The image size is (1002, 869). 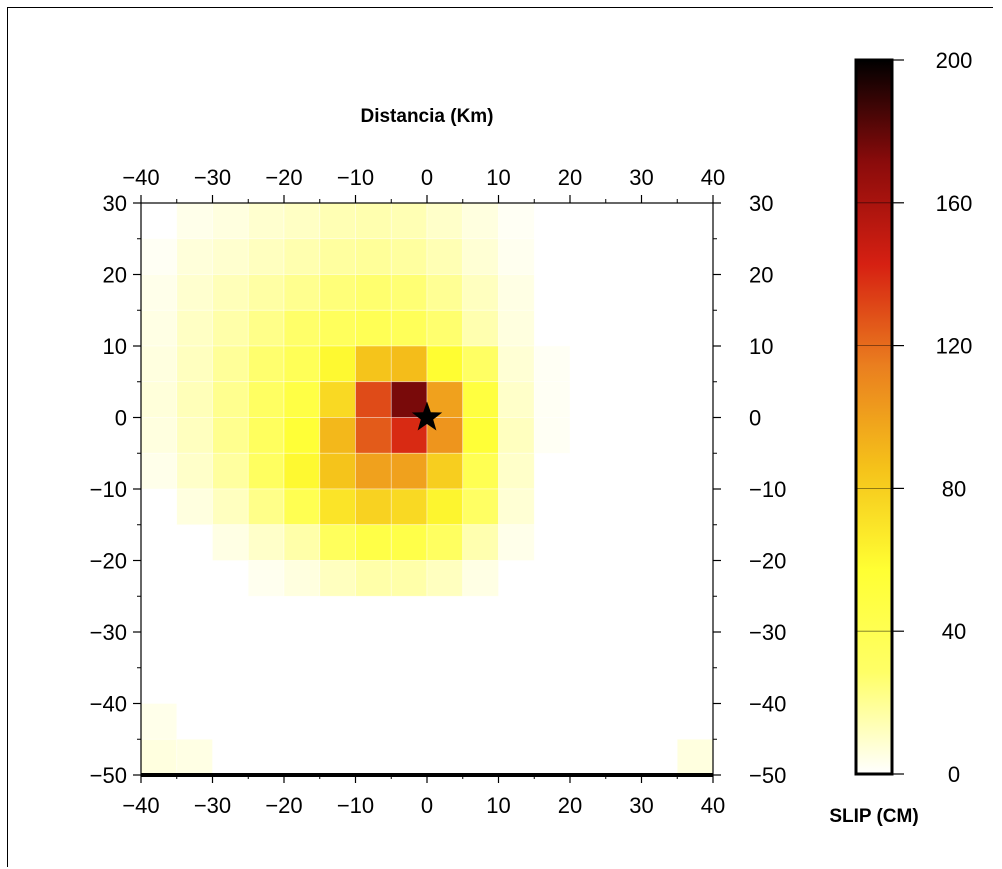 I want to click on y-tick-label: −30, so click(x=108, y=632).